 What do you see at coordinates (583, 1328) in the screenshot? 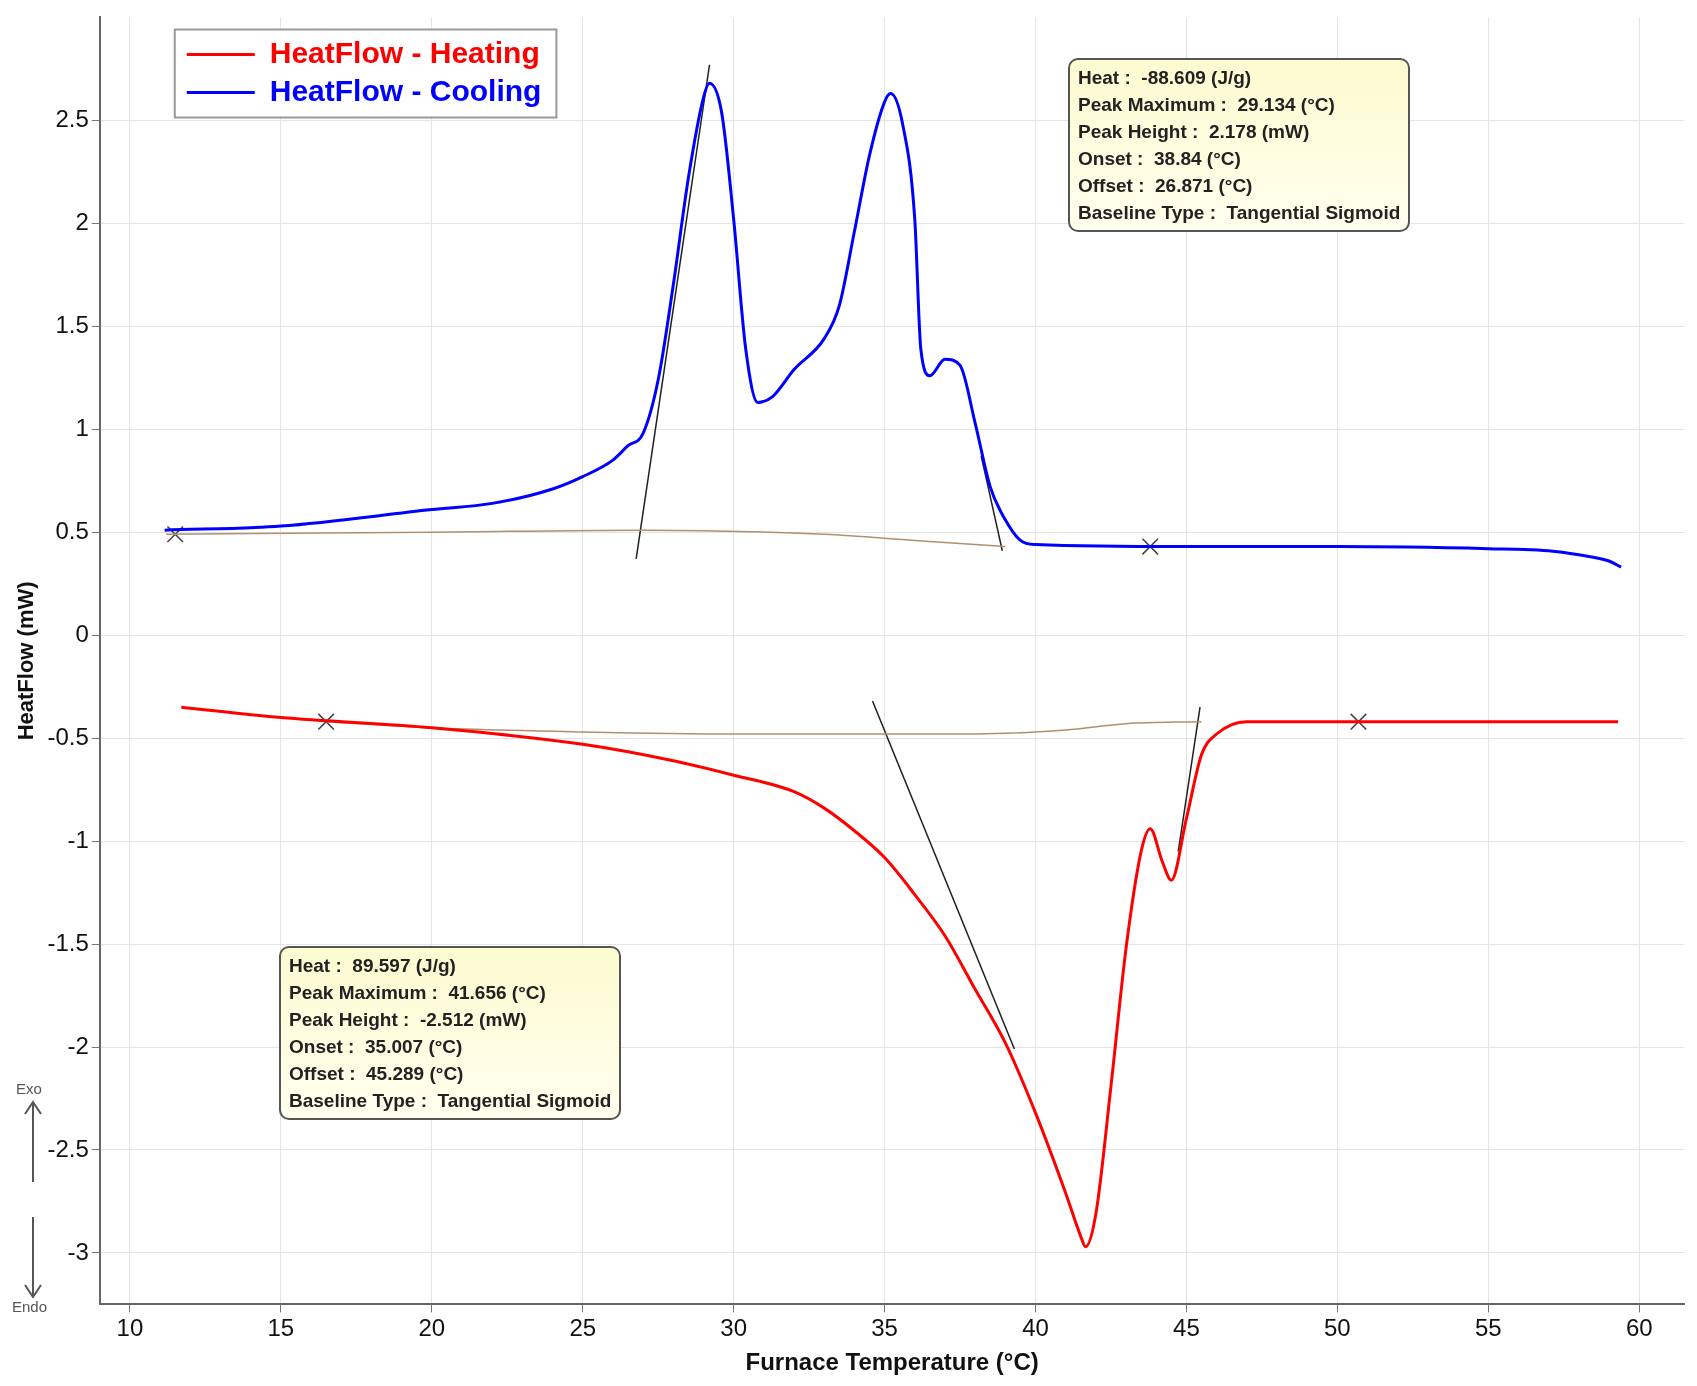
I see `x-tick-label: 25` at bounding box center [583, 1328].